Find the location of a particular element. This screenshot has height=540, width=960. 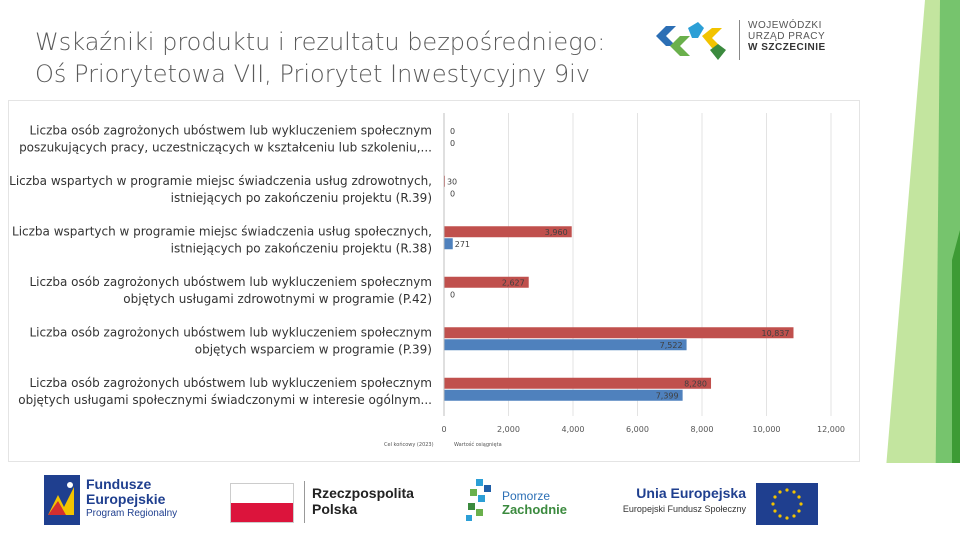

data-label: 30 is located at coordinates (452, 181).